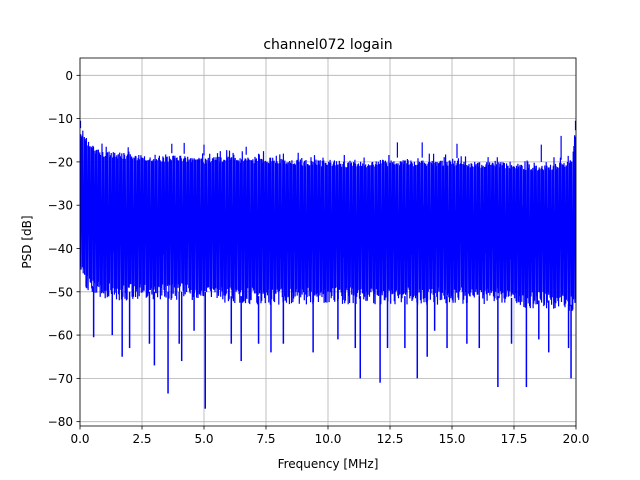 Image resolution: width=640 pixels, height=480 pixels. I want to click on x-tick-label-0: 0.0, so click(79, 439).